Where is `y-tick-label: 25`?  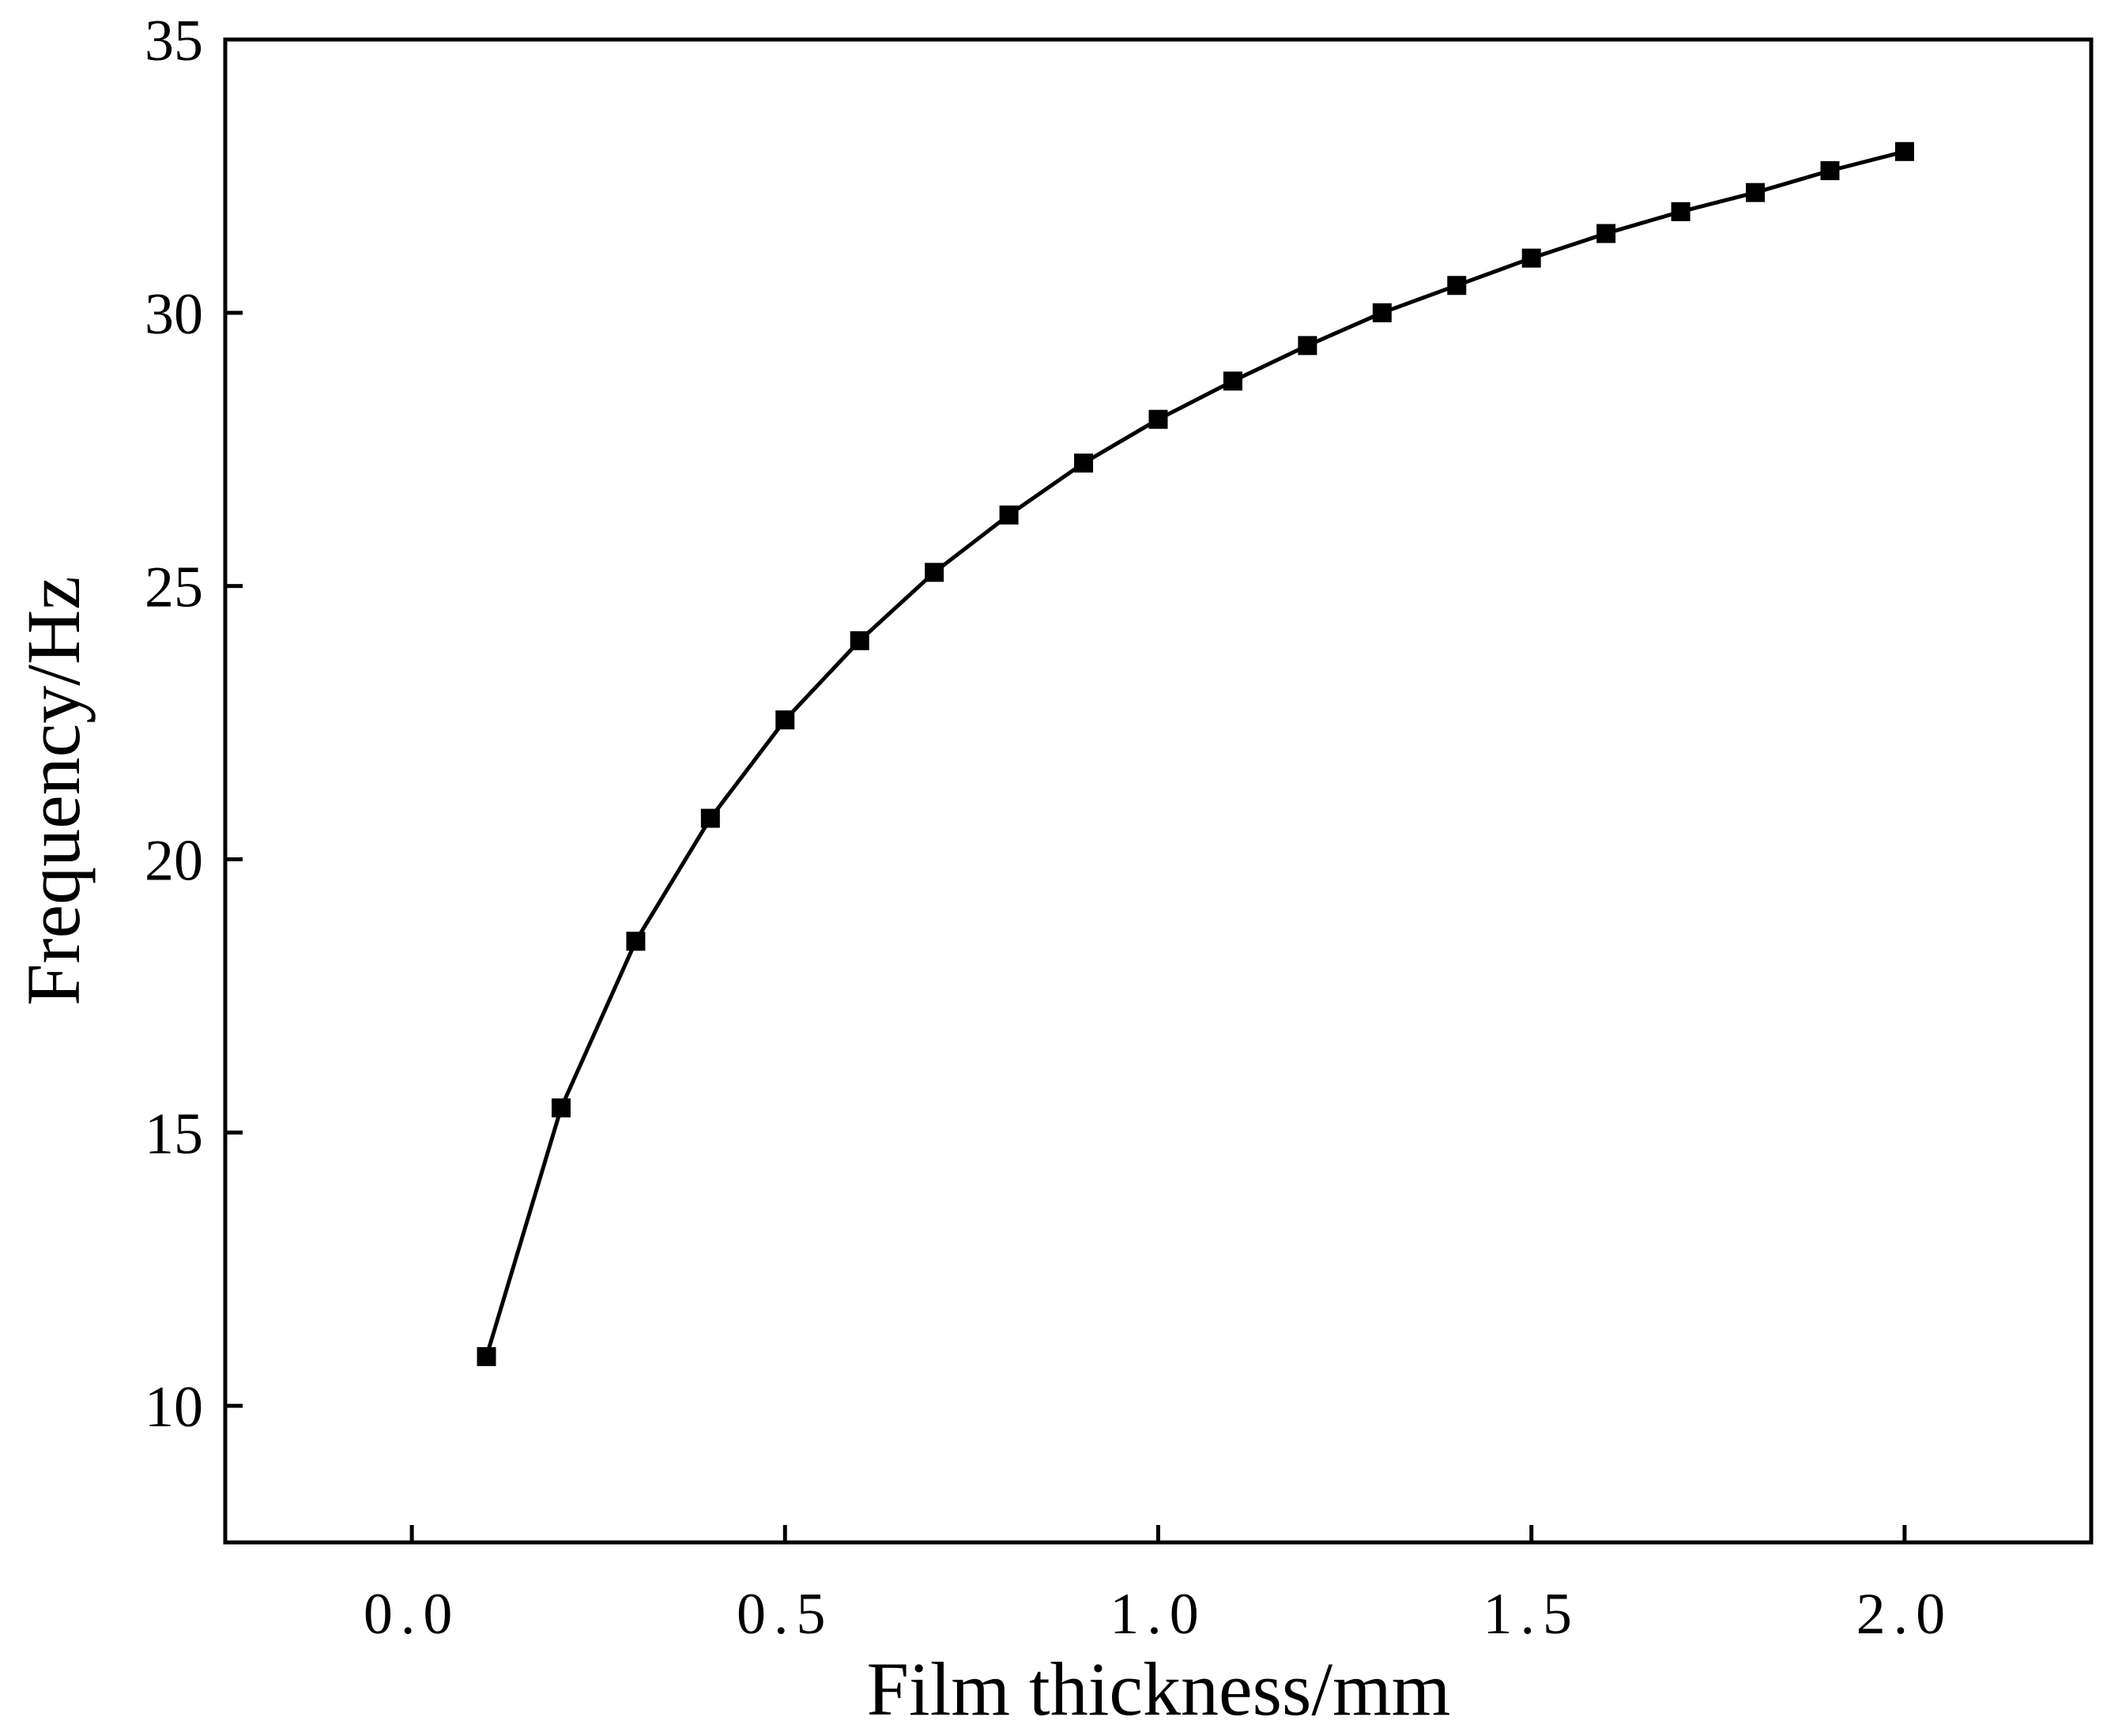
y-tick-label: 25 is located at coordinates (174, 587).